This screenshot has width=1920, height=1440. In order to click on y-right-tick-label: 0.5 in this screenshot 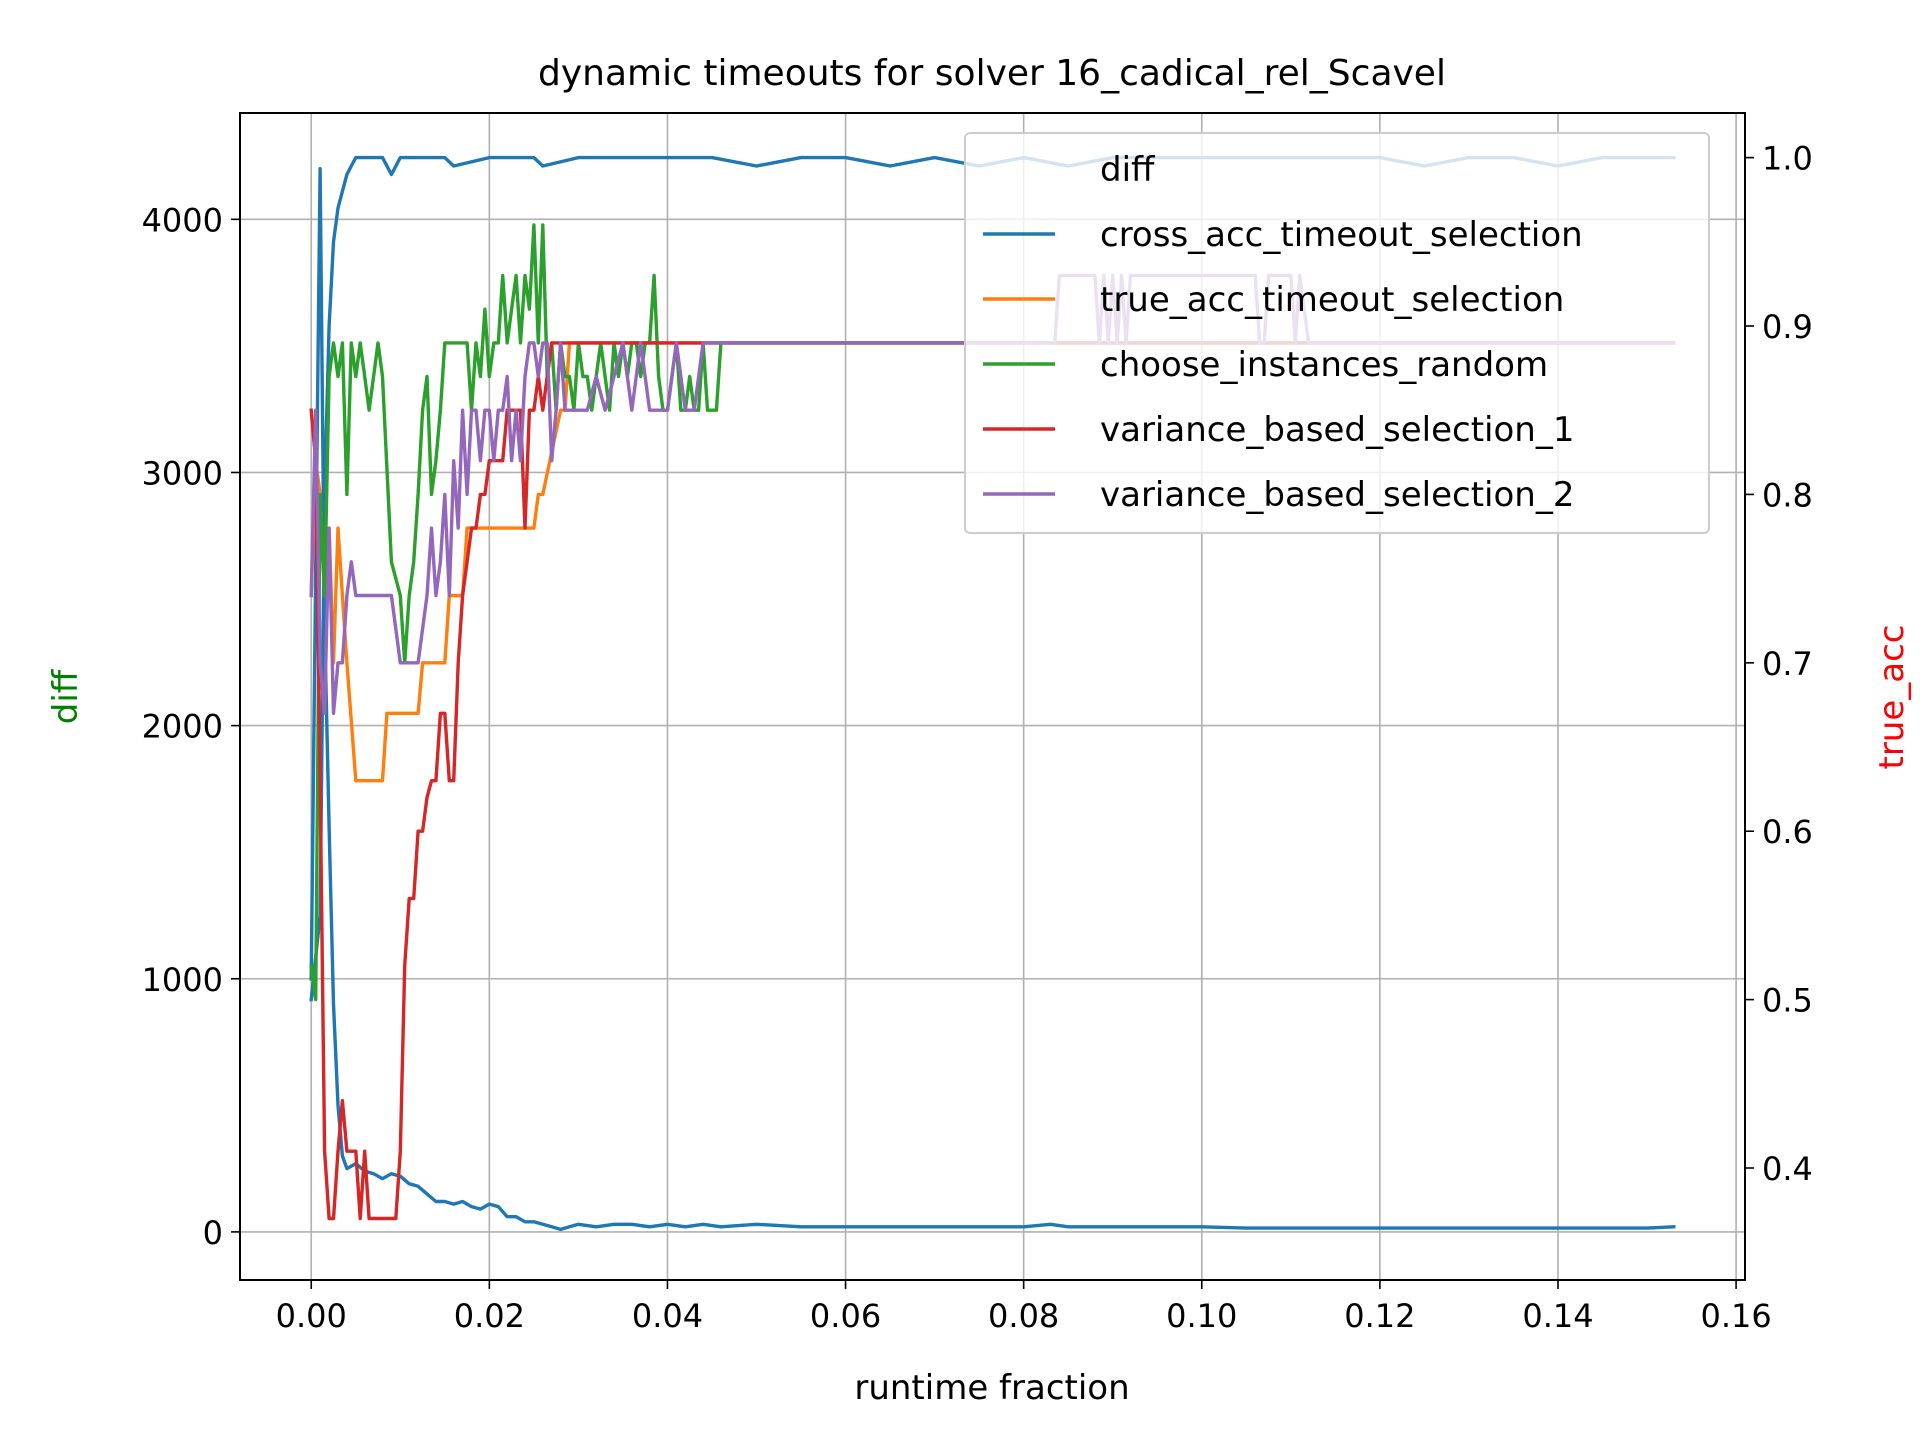, I will do `click(1787, 1001)`.